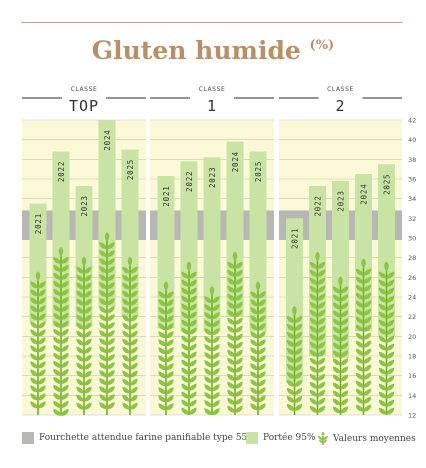  I want to click on class-value: 1, so click(212, 106).